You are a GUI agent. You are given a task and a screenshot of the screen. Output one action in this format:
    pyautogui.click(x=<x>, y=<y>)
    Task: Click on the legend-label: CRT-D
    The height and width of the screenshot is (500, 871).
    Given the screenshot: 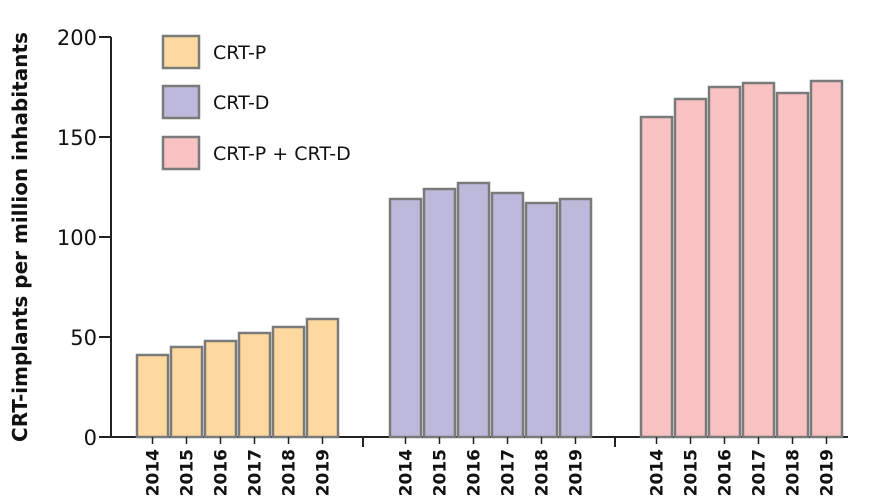 What is the action you would take?
    pyautogui.click(x=241, y=103)
    